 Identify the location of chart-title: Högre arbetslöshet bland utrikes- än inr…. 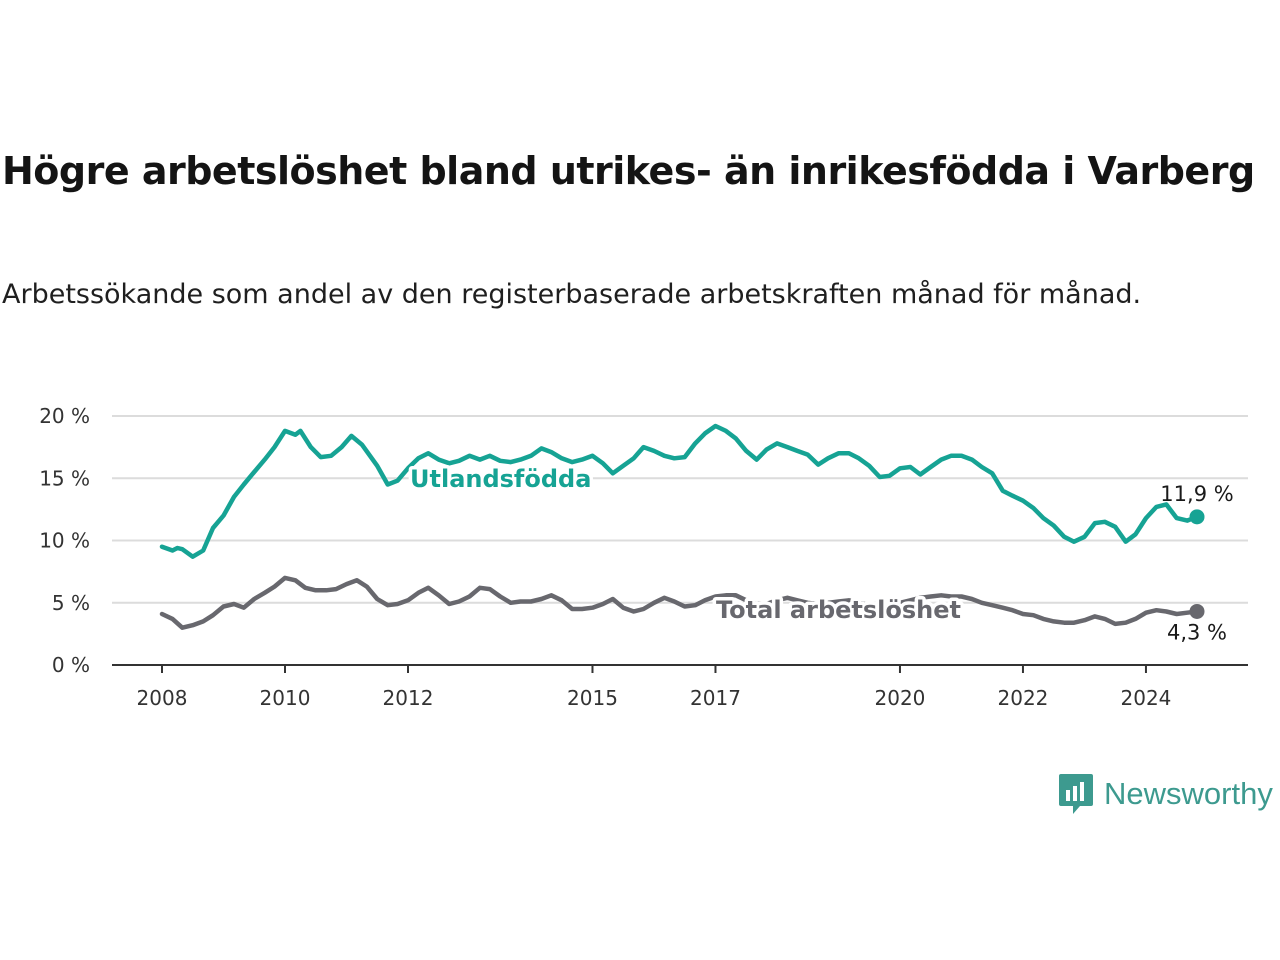
(628, 171).